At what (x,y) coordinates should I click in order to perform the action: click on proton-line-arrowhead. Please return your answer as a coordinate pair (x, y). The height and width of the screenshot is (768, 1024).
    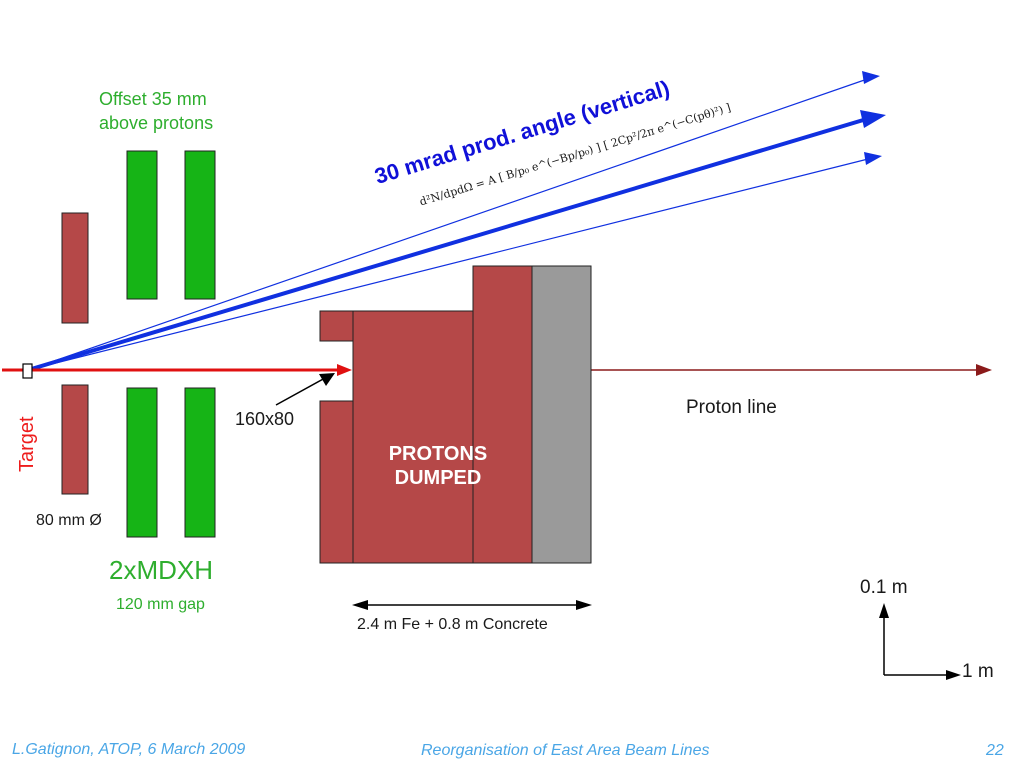
    Looking at the image, I should click on (984, 370).